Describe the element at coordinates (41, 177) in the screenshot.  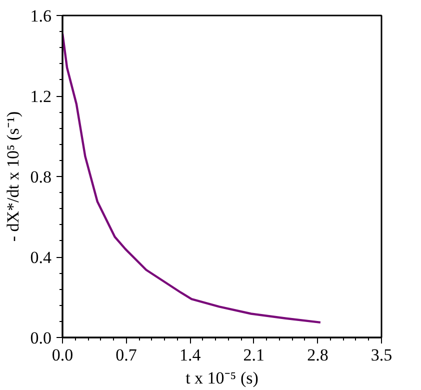
I see `y-tick-label: 0.8` at that location.